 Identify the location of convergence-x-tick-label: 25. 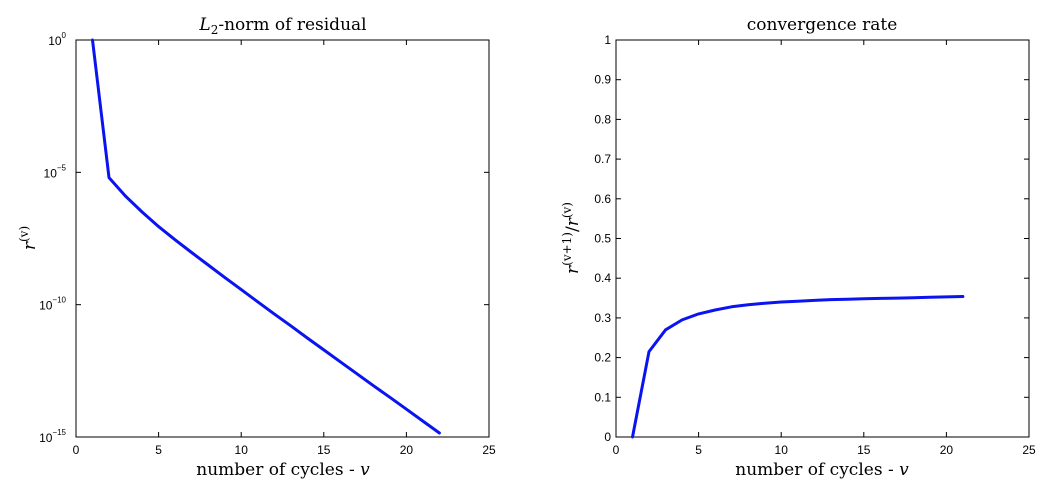
(1029, 450).